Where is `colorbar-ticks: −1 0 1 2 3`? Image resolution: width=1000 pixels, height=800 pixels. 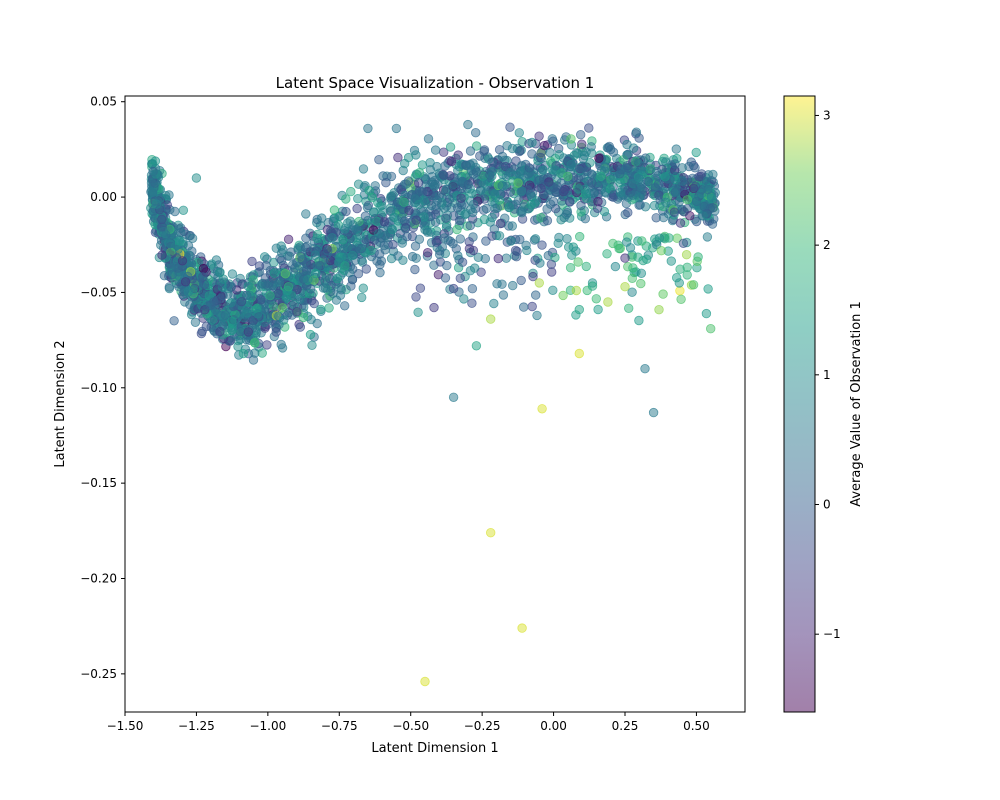
colorbar-ticks: −1 0 1 2 3 is located at coordinates (828, 374).